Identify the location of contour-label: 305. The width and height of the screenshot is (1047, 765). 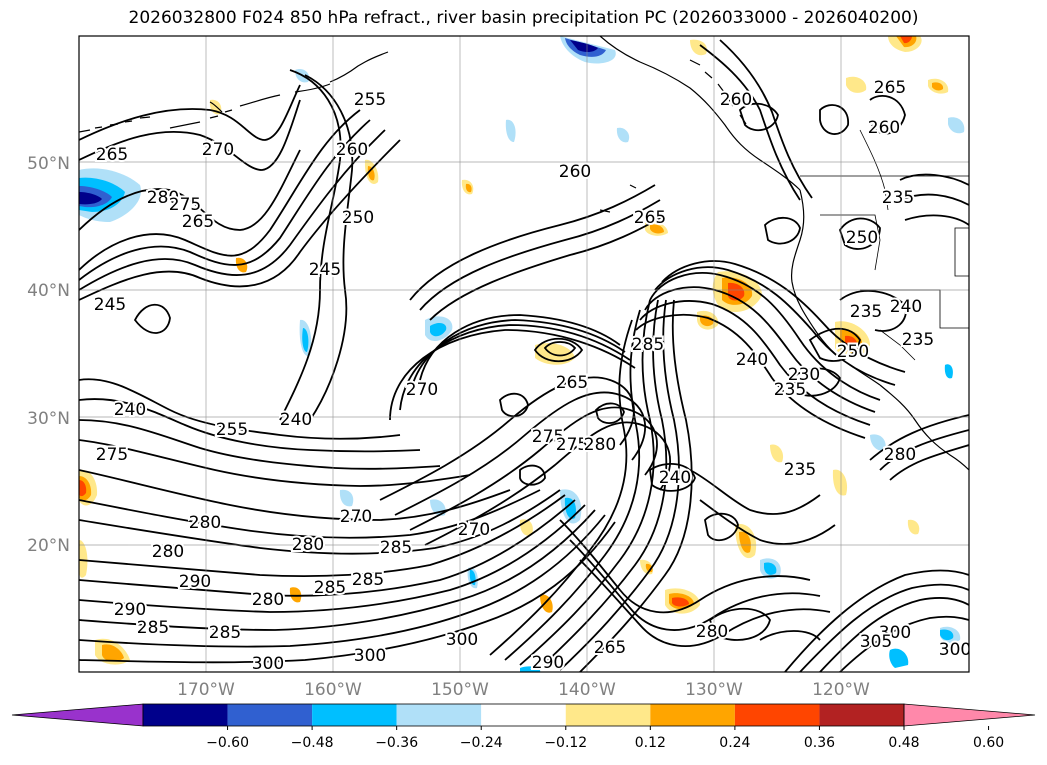
(876, 642).